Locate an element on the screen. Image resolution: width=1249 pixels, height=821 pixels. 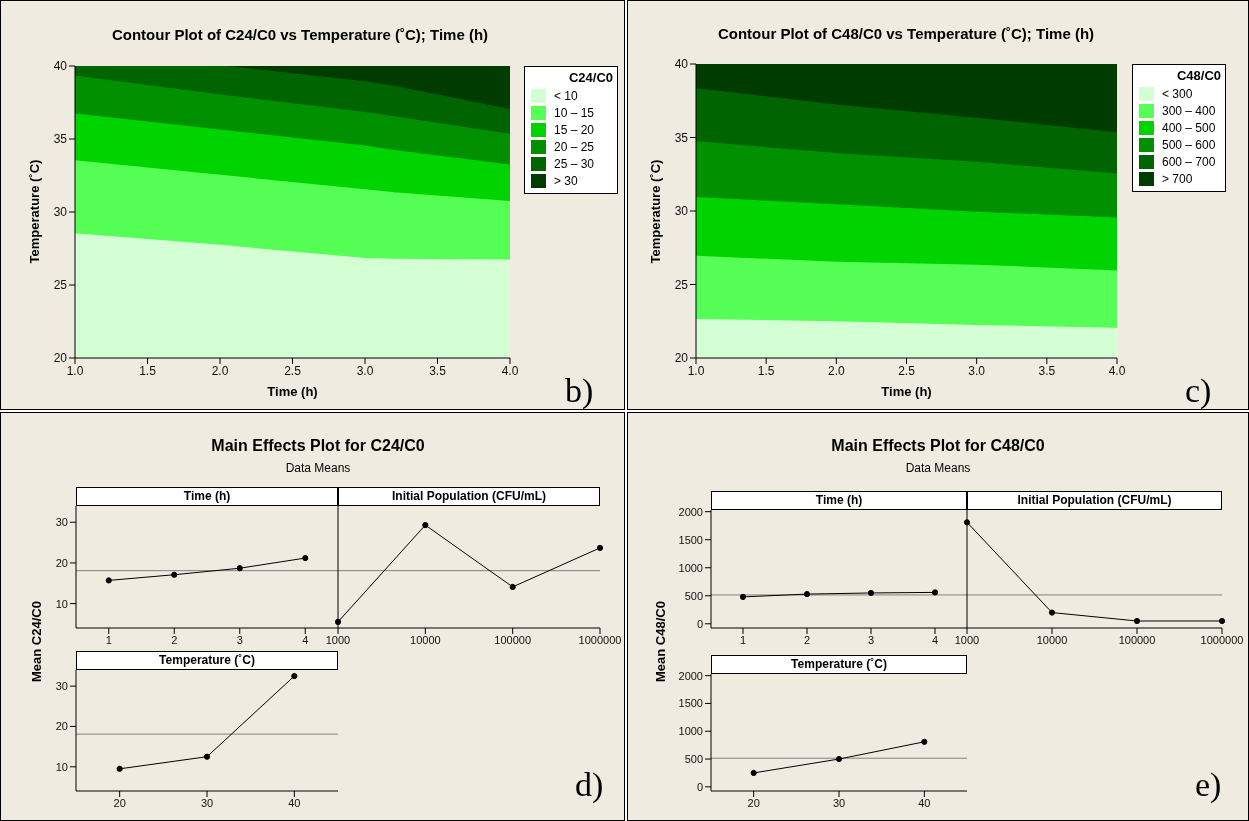
legend-title: C24/C0 is located at coordinates (590, 77).